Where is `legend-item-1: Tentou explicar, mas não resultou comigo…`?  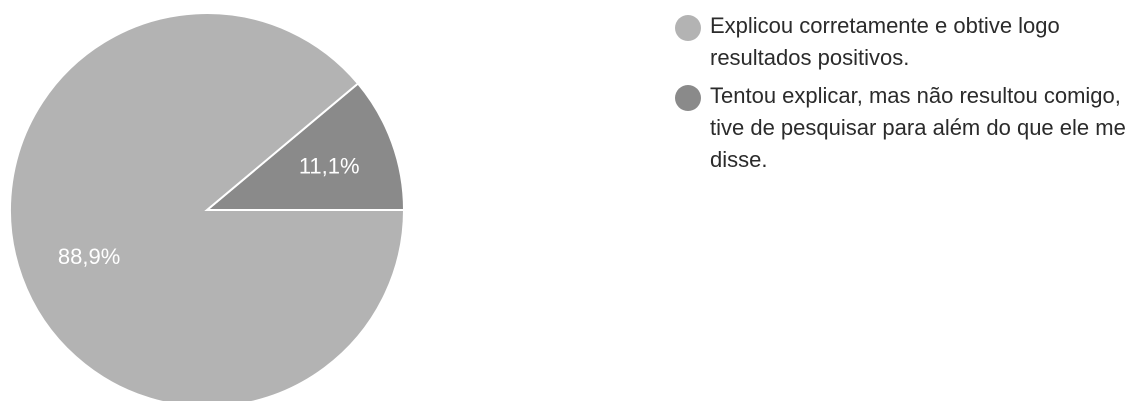 legend-item-1: Tentou explicar, mas não resultou comigo… is located at coordinates (905, 128).